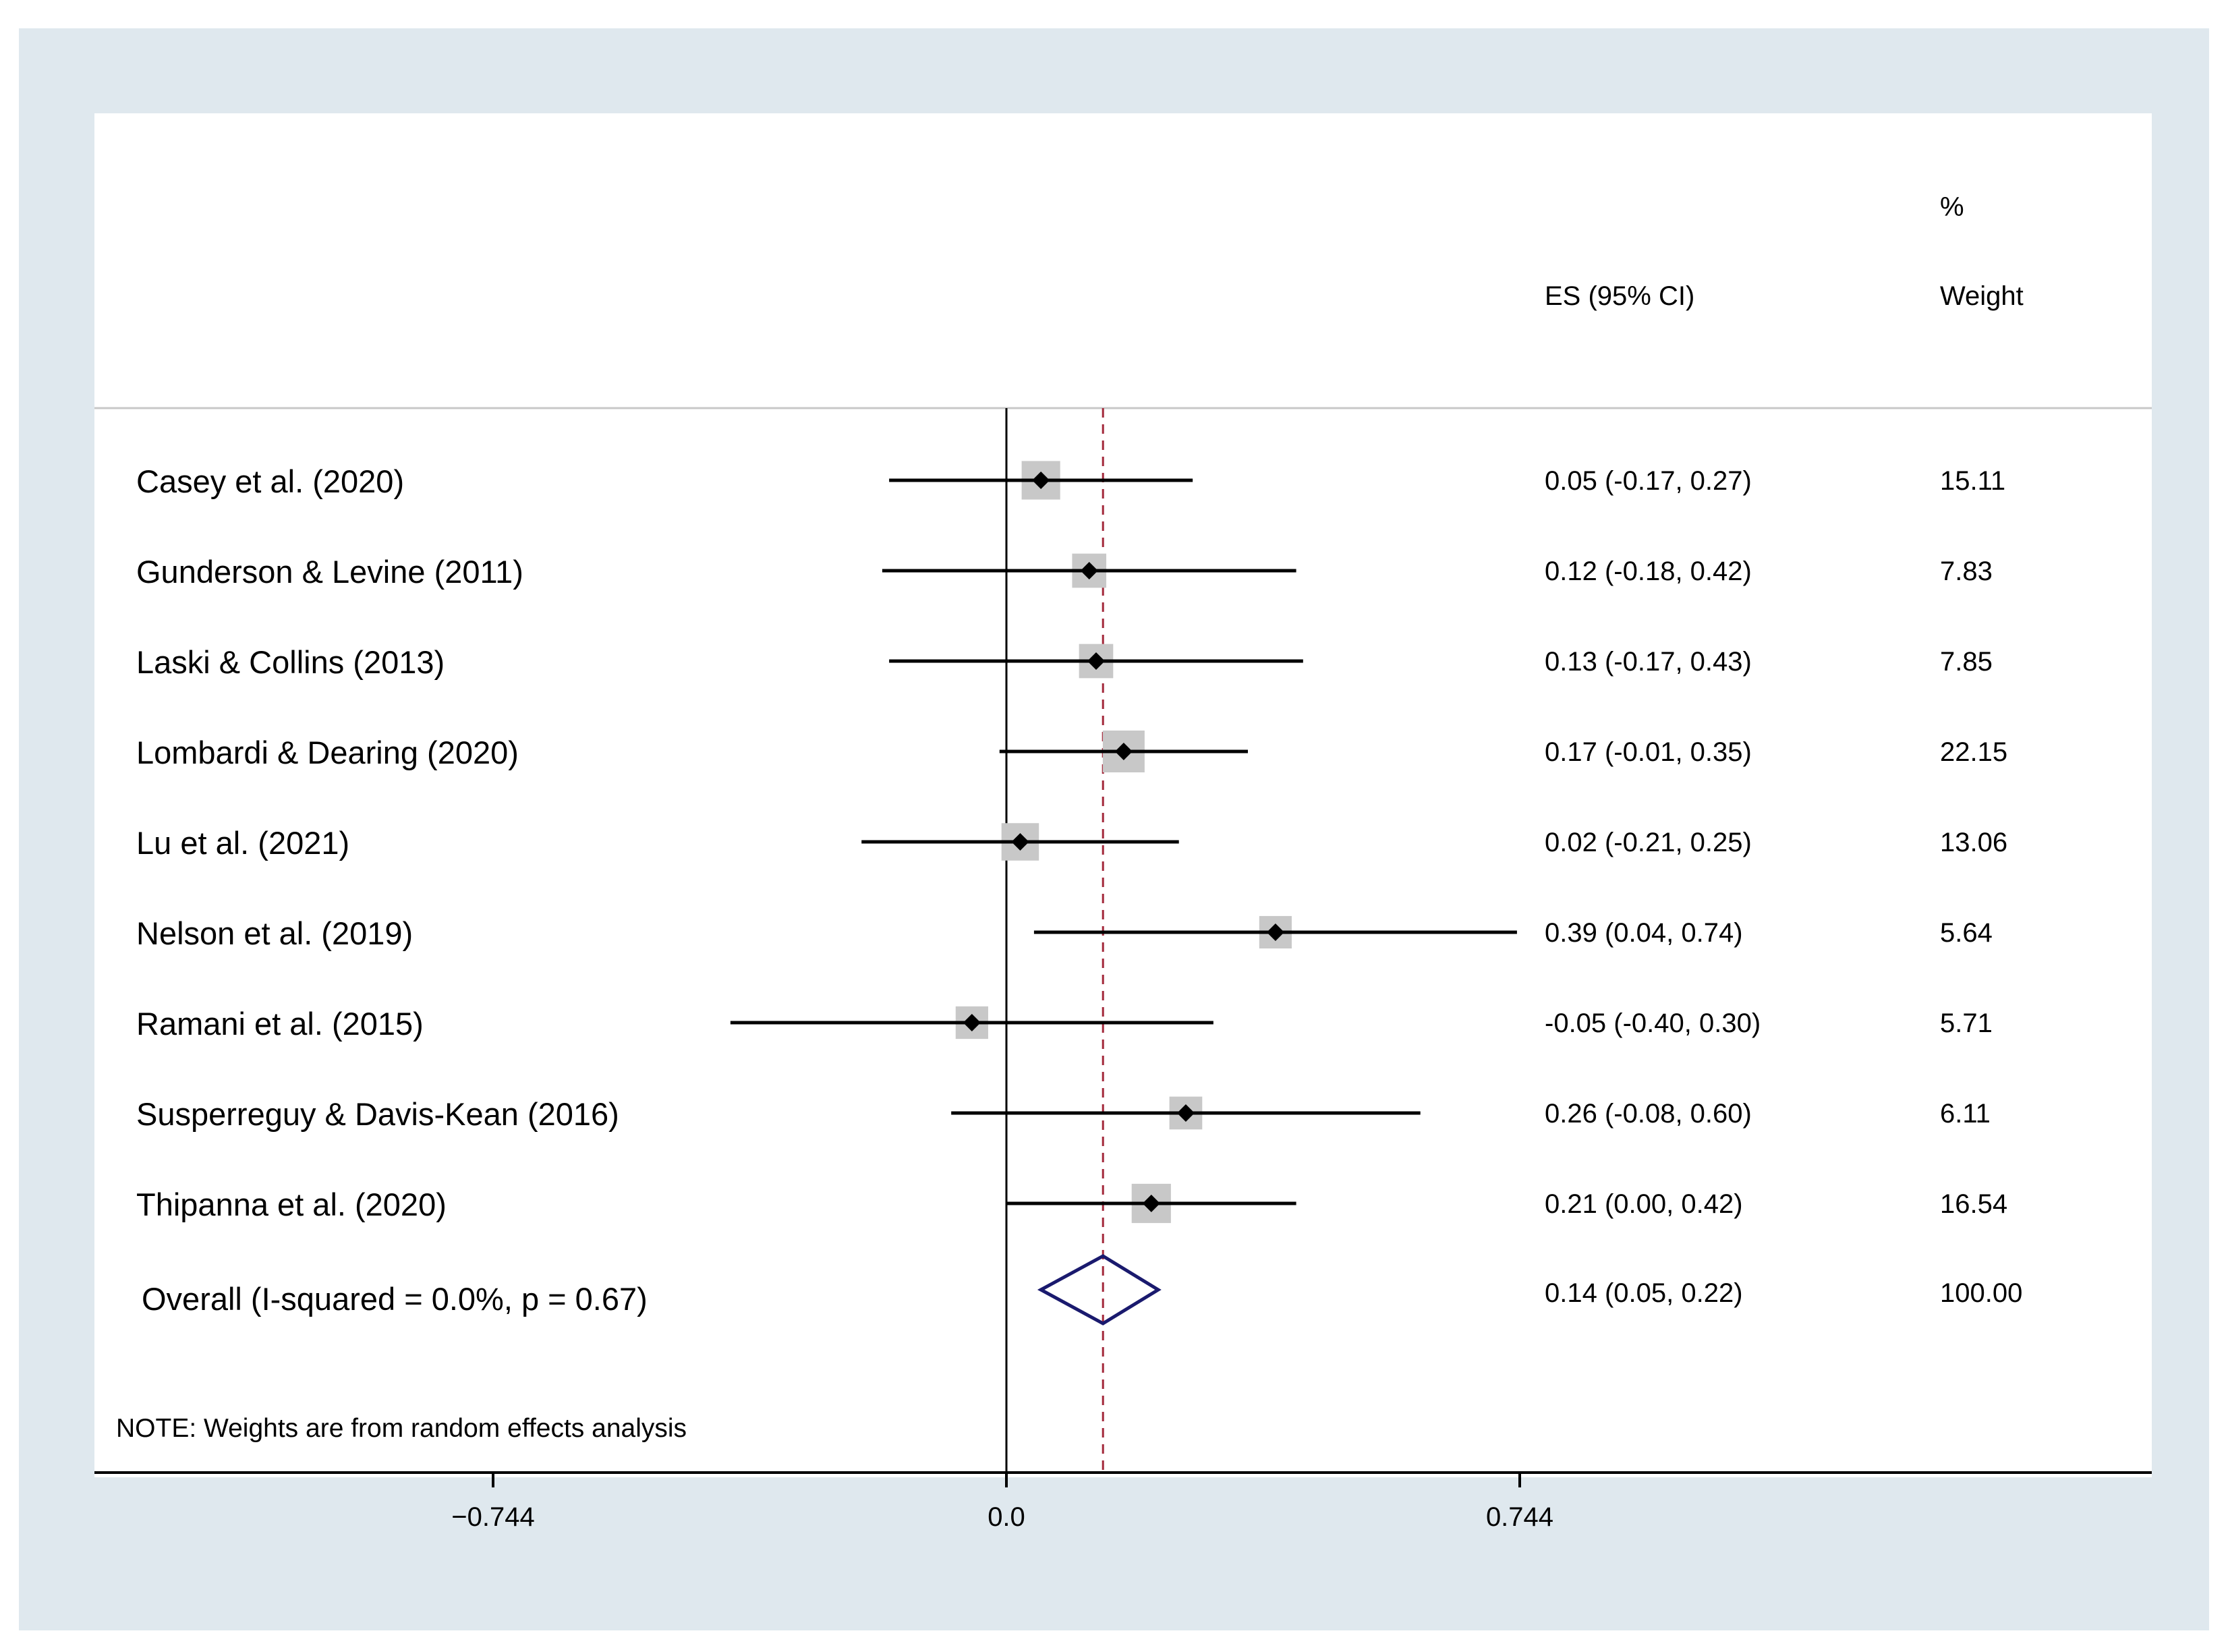  What do you see at coordinates (378, 1114) in the screenshot?
I see `study-label: Susperreguy & Davis-Kean (2016)` at bounding box center [378, 1114].